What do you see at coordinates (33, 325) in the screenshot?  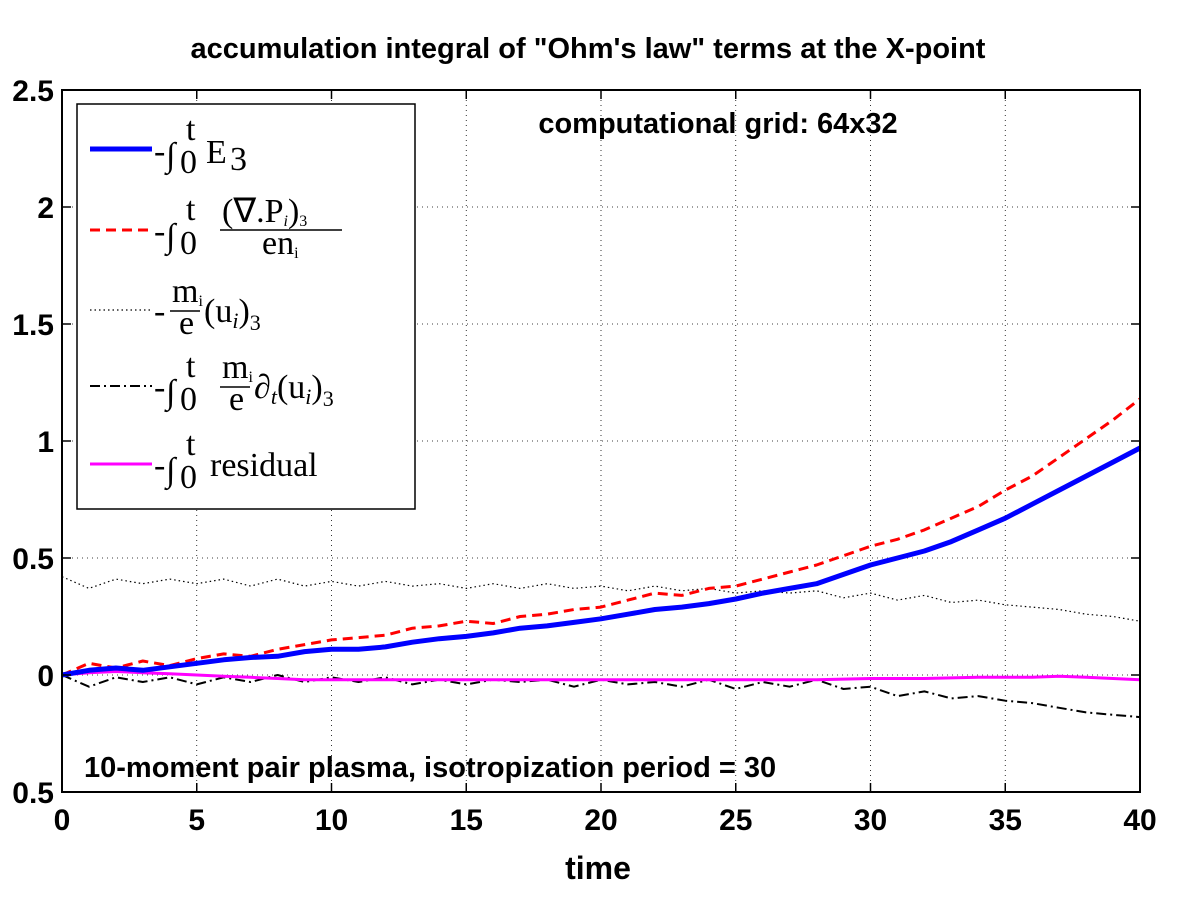 I see `y-tick-label: 1.5` at bounding box center [33, 325].